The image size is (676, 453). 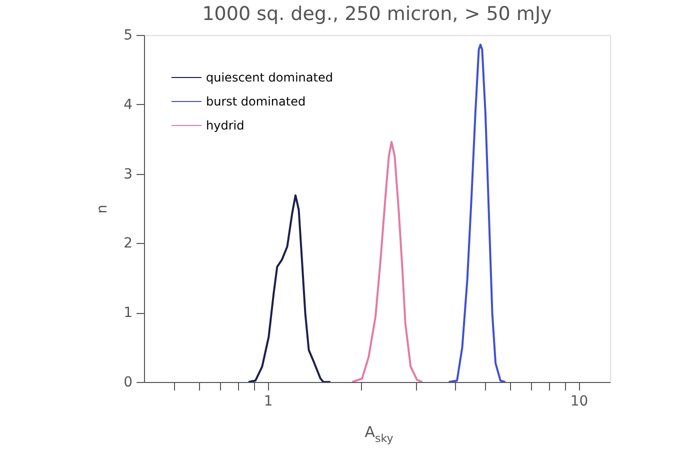 What do you see at coordinates (269, 77) in the screenshot?
I see `legend-label: quiescent dominated` at bounding box center [269, 77].